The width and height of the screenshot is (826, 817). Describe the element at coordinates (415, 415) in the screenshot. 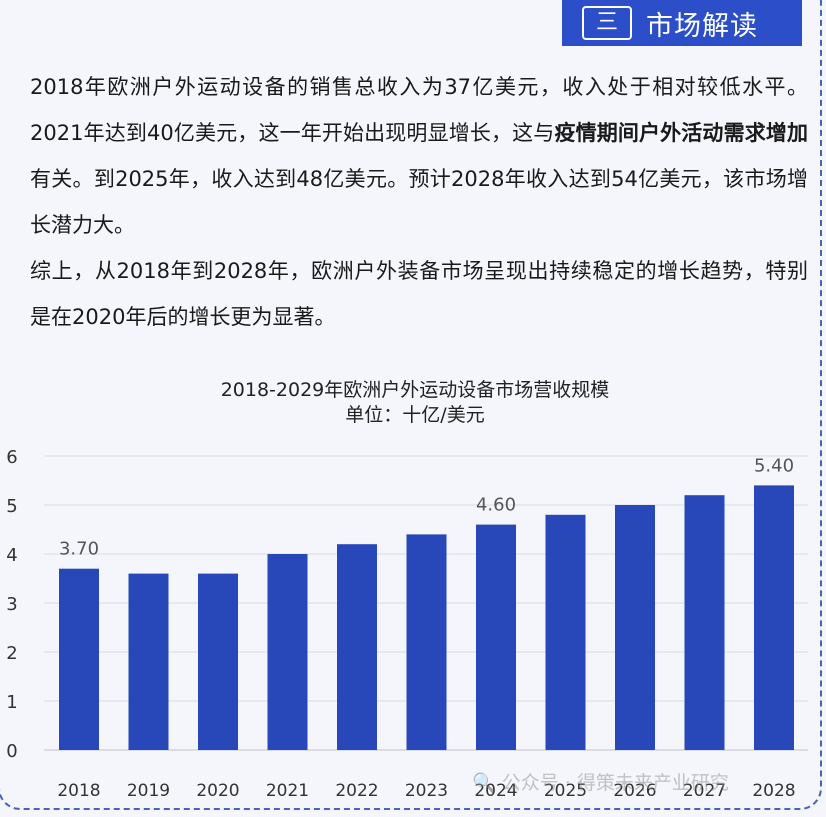

I see `chart-subtitle: 单位：十亿/美元` at that location.